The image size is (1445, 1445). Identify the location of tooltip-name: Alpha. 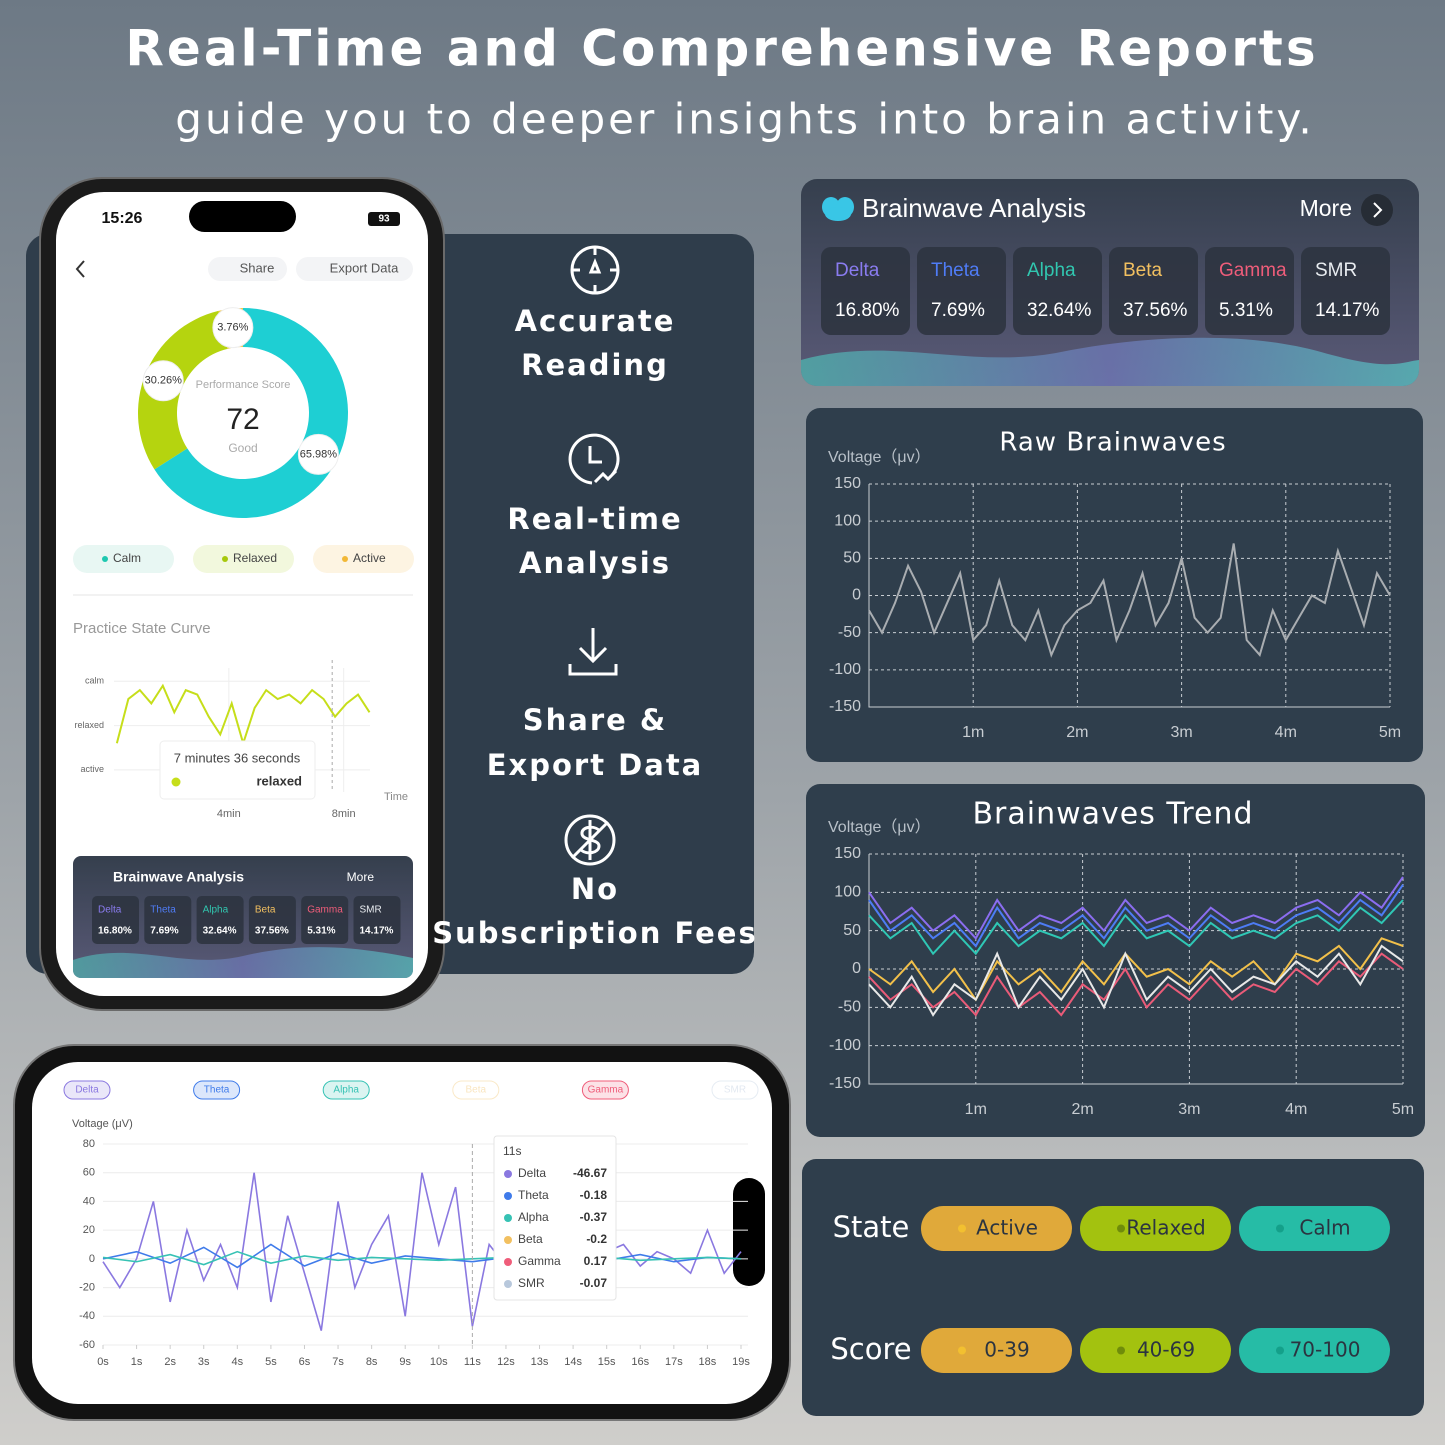
(533, 1217).